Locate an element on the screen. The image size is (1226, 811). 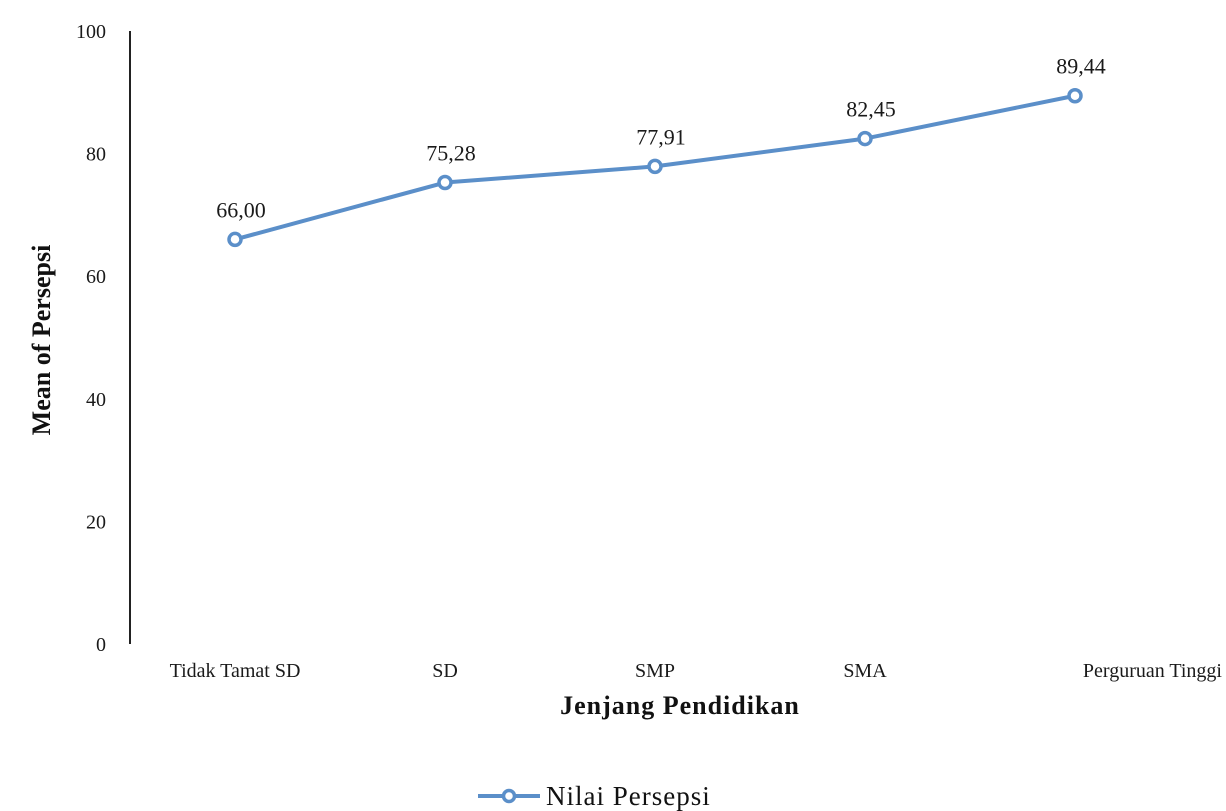
legend-circle-marker is located at coordinates (509, 796).